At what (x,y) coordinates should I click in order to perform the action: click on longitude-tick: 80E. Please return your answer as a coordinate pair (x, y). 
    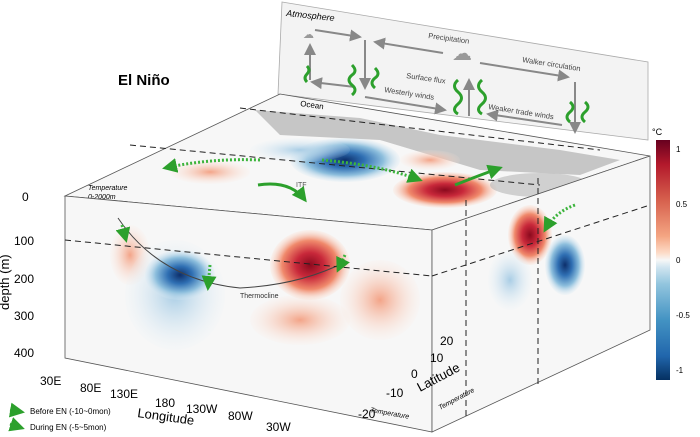
    Looking at the image, I should click on (90, 388).